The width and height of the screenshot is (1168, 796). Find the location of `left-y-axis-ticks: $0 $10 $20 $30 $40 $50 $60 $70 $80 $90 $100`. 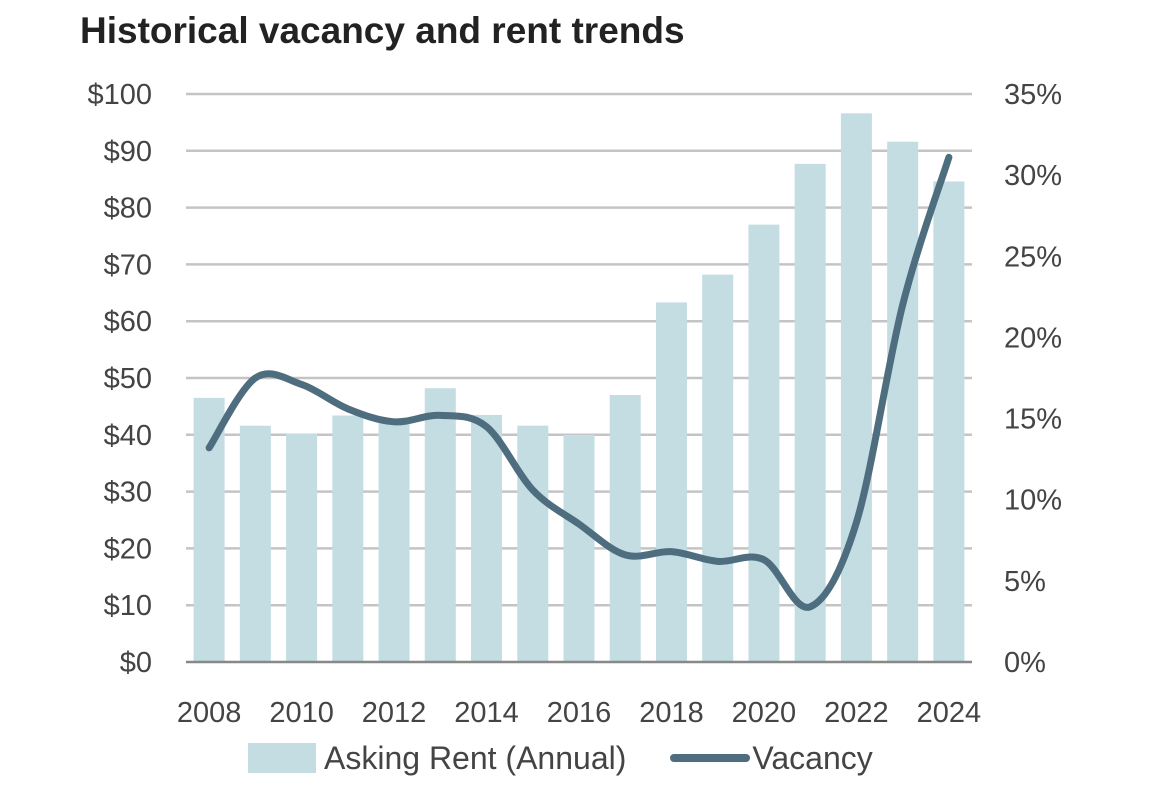

left-y-axis-ticks: $0 $10 $20 $30 $40 $50 $60 $70 $80 $90 $100 is located at coordinates (119, 379).